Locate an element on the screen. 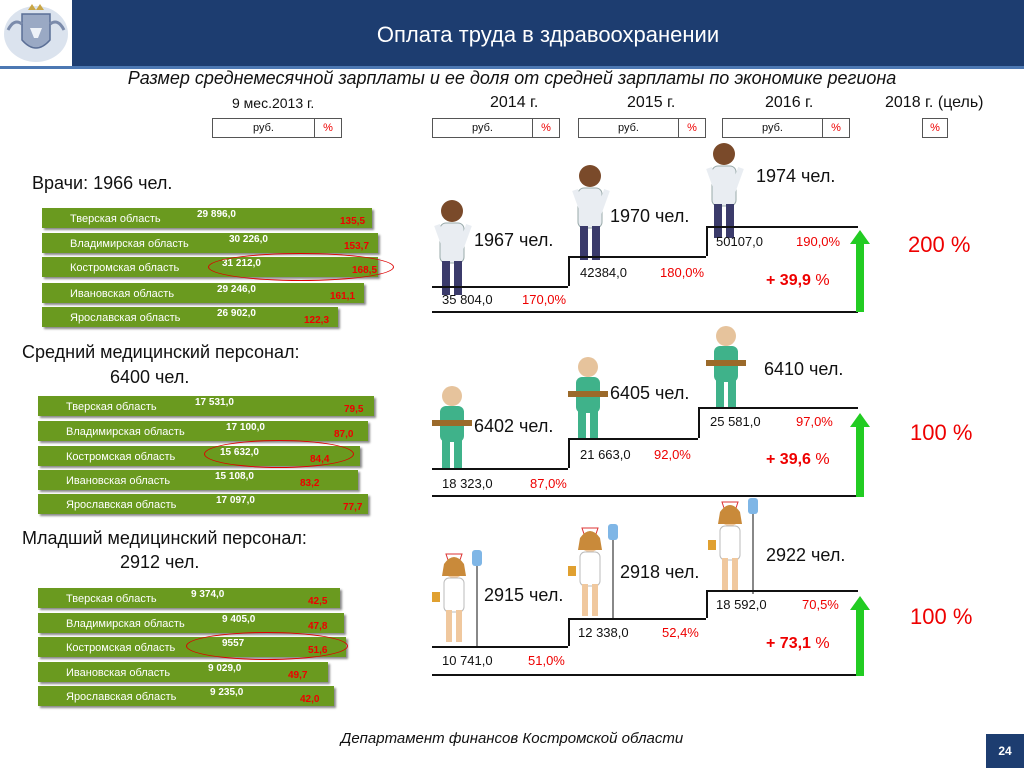 This screenshot has width=1024, height=768. junior-staff-count: 2912 чел. is located at coordinates (160, 562).